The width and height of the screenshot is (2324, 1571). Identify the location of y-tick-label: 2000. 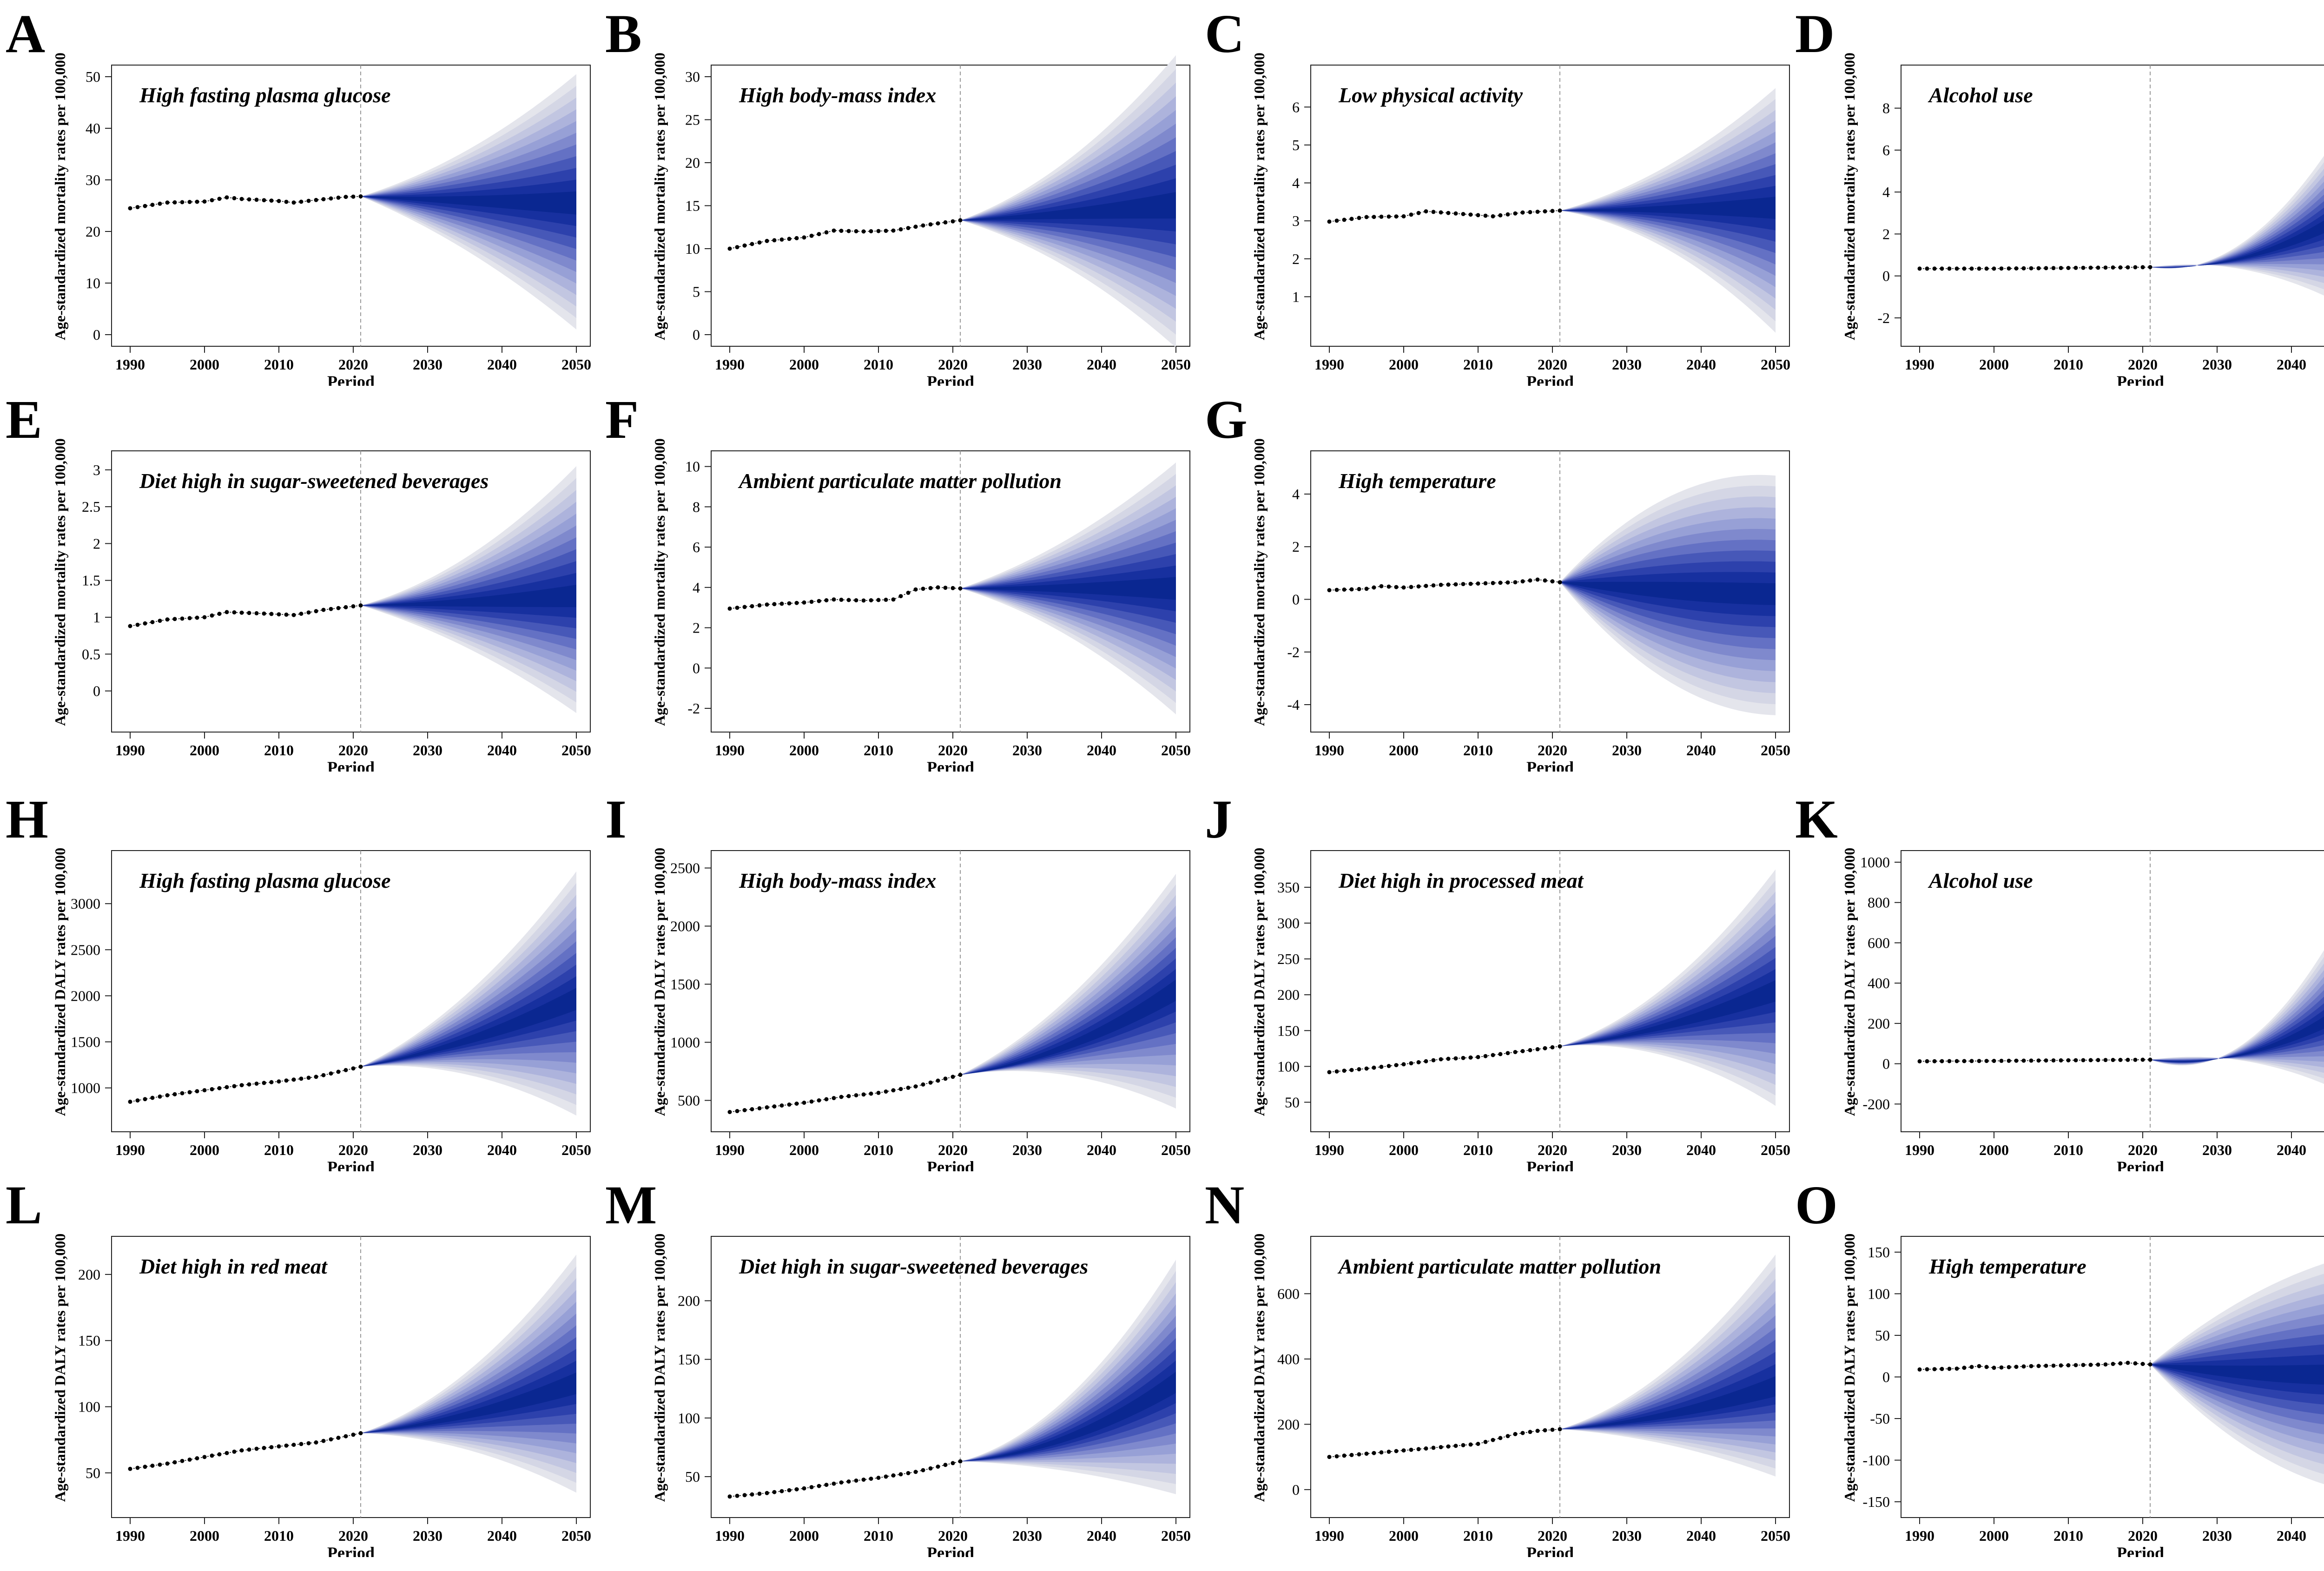
(85, 995).